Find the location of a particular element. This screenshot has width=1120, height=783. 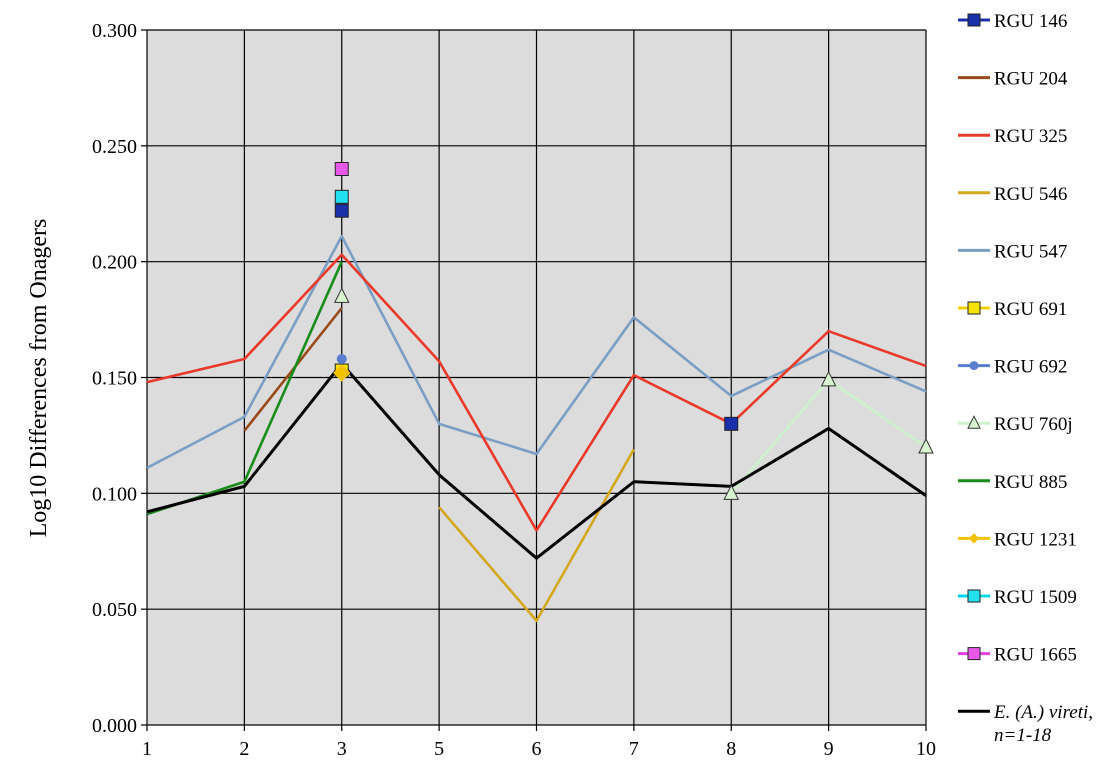

legend-label: RGU 1665 is located at coordinates (1035, 655).